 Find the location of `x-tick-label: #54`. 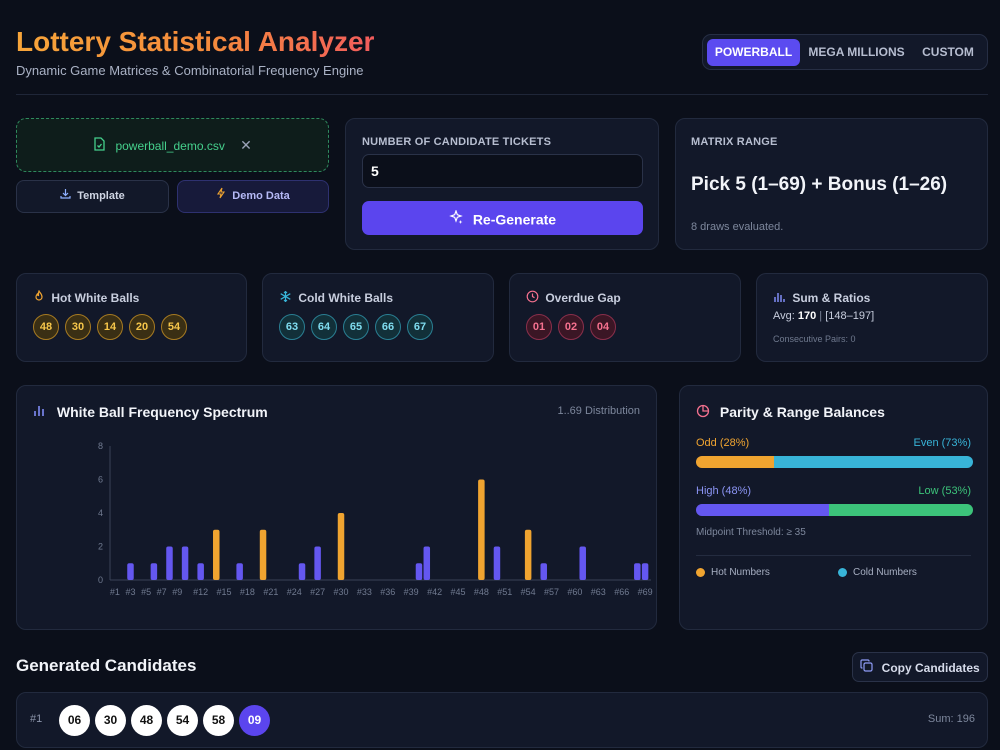

x-tick-label: #54 is located at coordinates (528, 592).